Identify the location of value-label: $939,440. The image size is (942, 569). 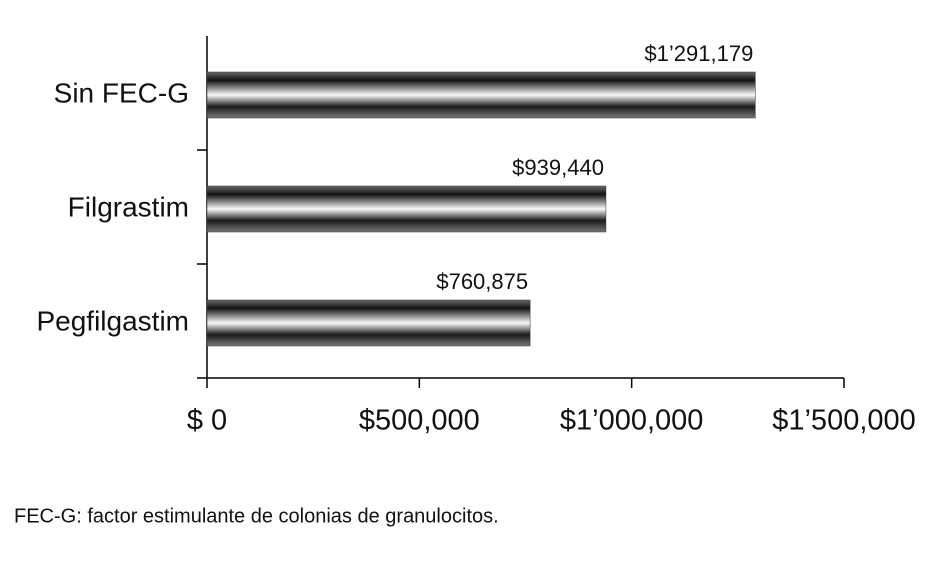
(558, 167).